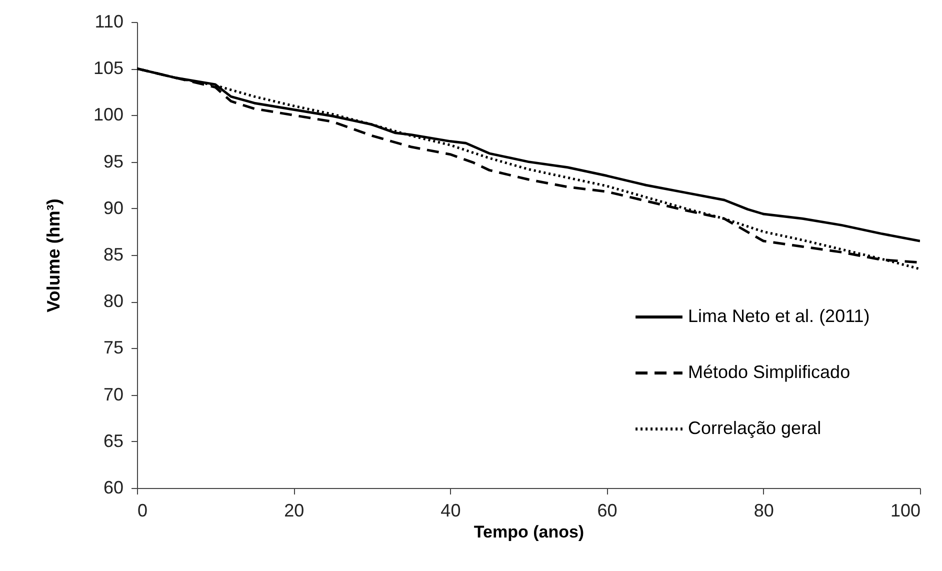 This screenshot has height=571, width=942. Describe the element at coordinates (113, 348) in the screenshot. I see `y-tick-label: 75` at that location.